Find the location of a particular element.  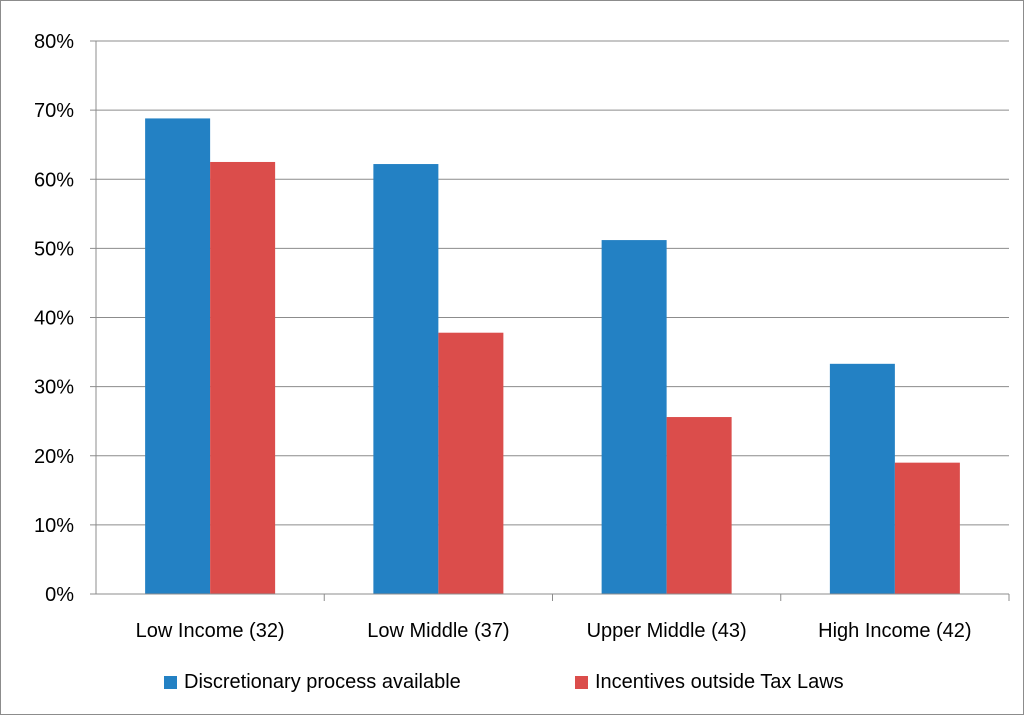

y-tick-label: 10% is located at coordinates (54, 526).